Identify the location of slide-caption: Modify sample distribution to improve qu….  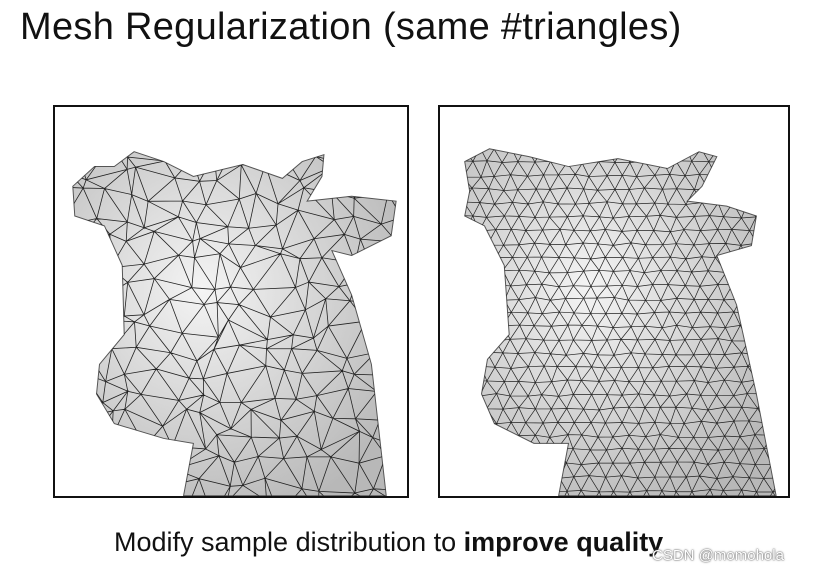
(388, 542).